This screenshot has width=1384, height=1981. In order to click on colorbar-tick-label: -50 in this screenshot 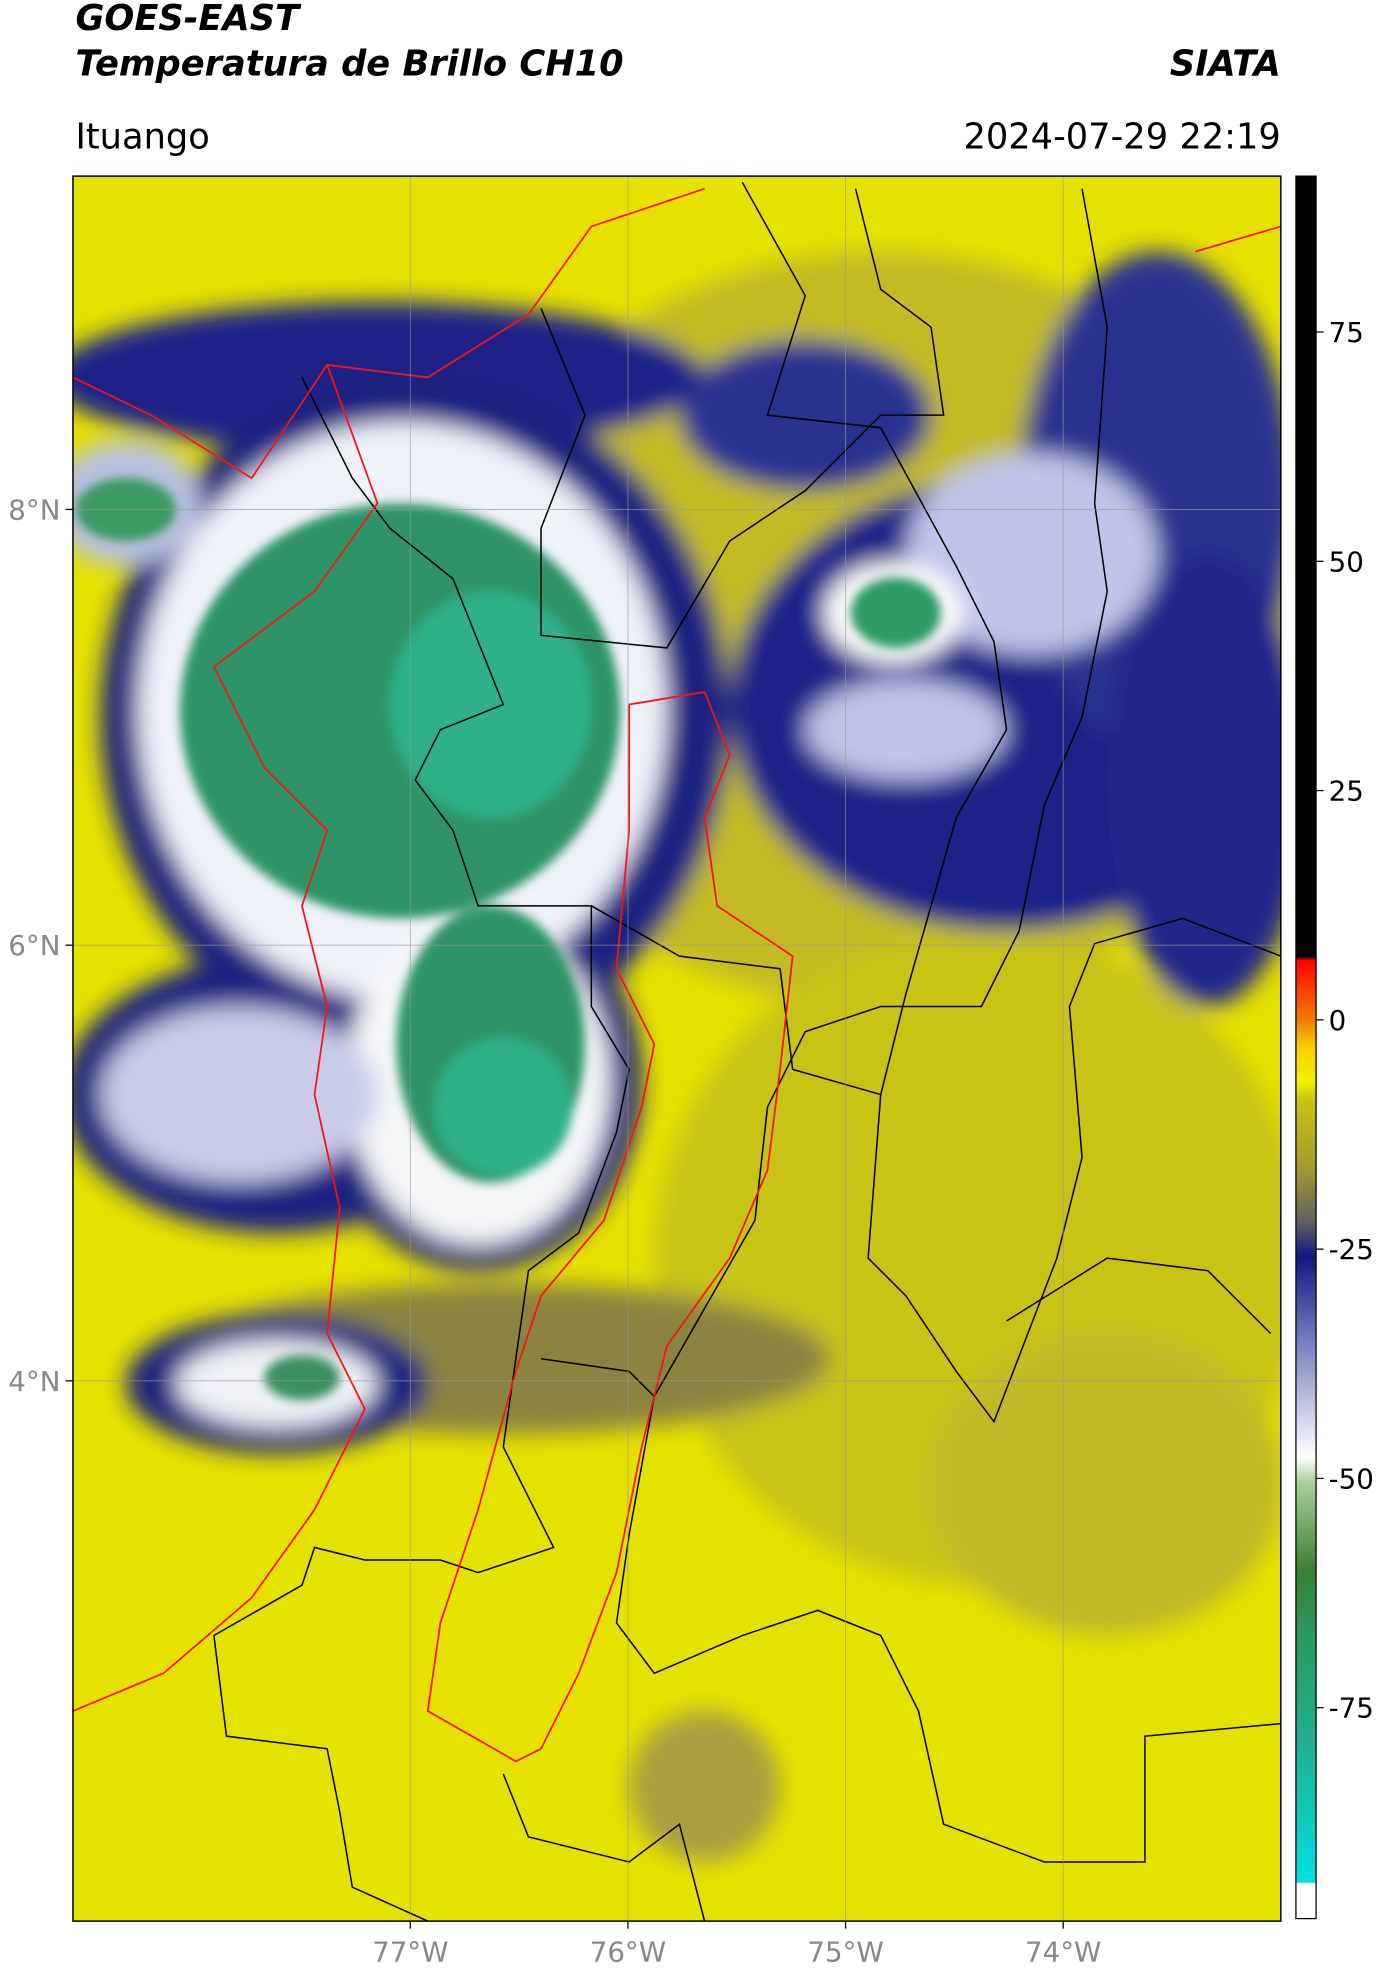, I will do `click(1351, 1478)`.